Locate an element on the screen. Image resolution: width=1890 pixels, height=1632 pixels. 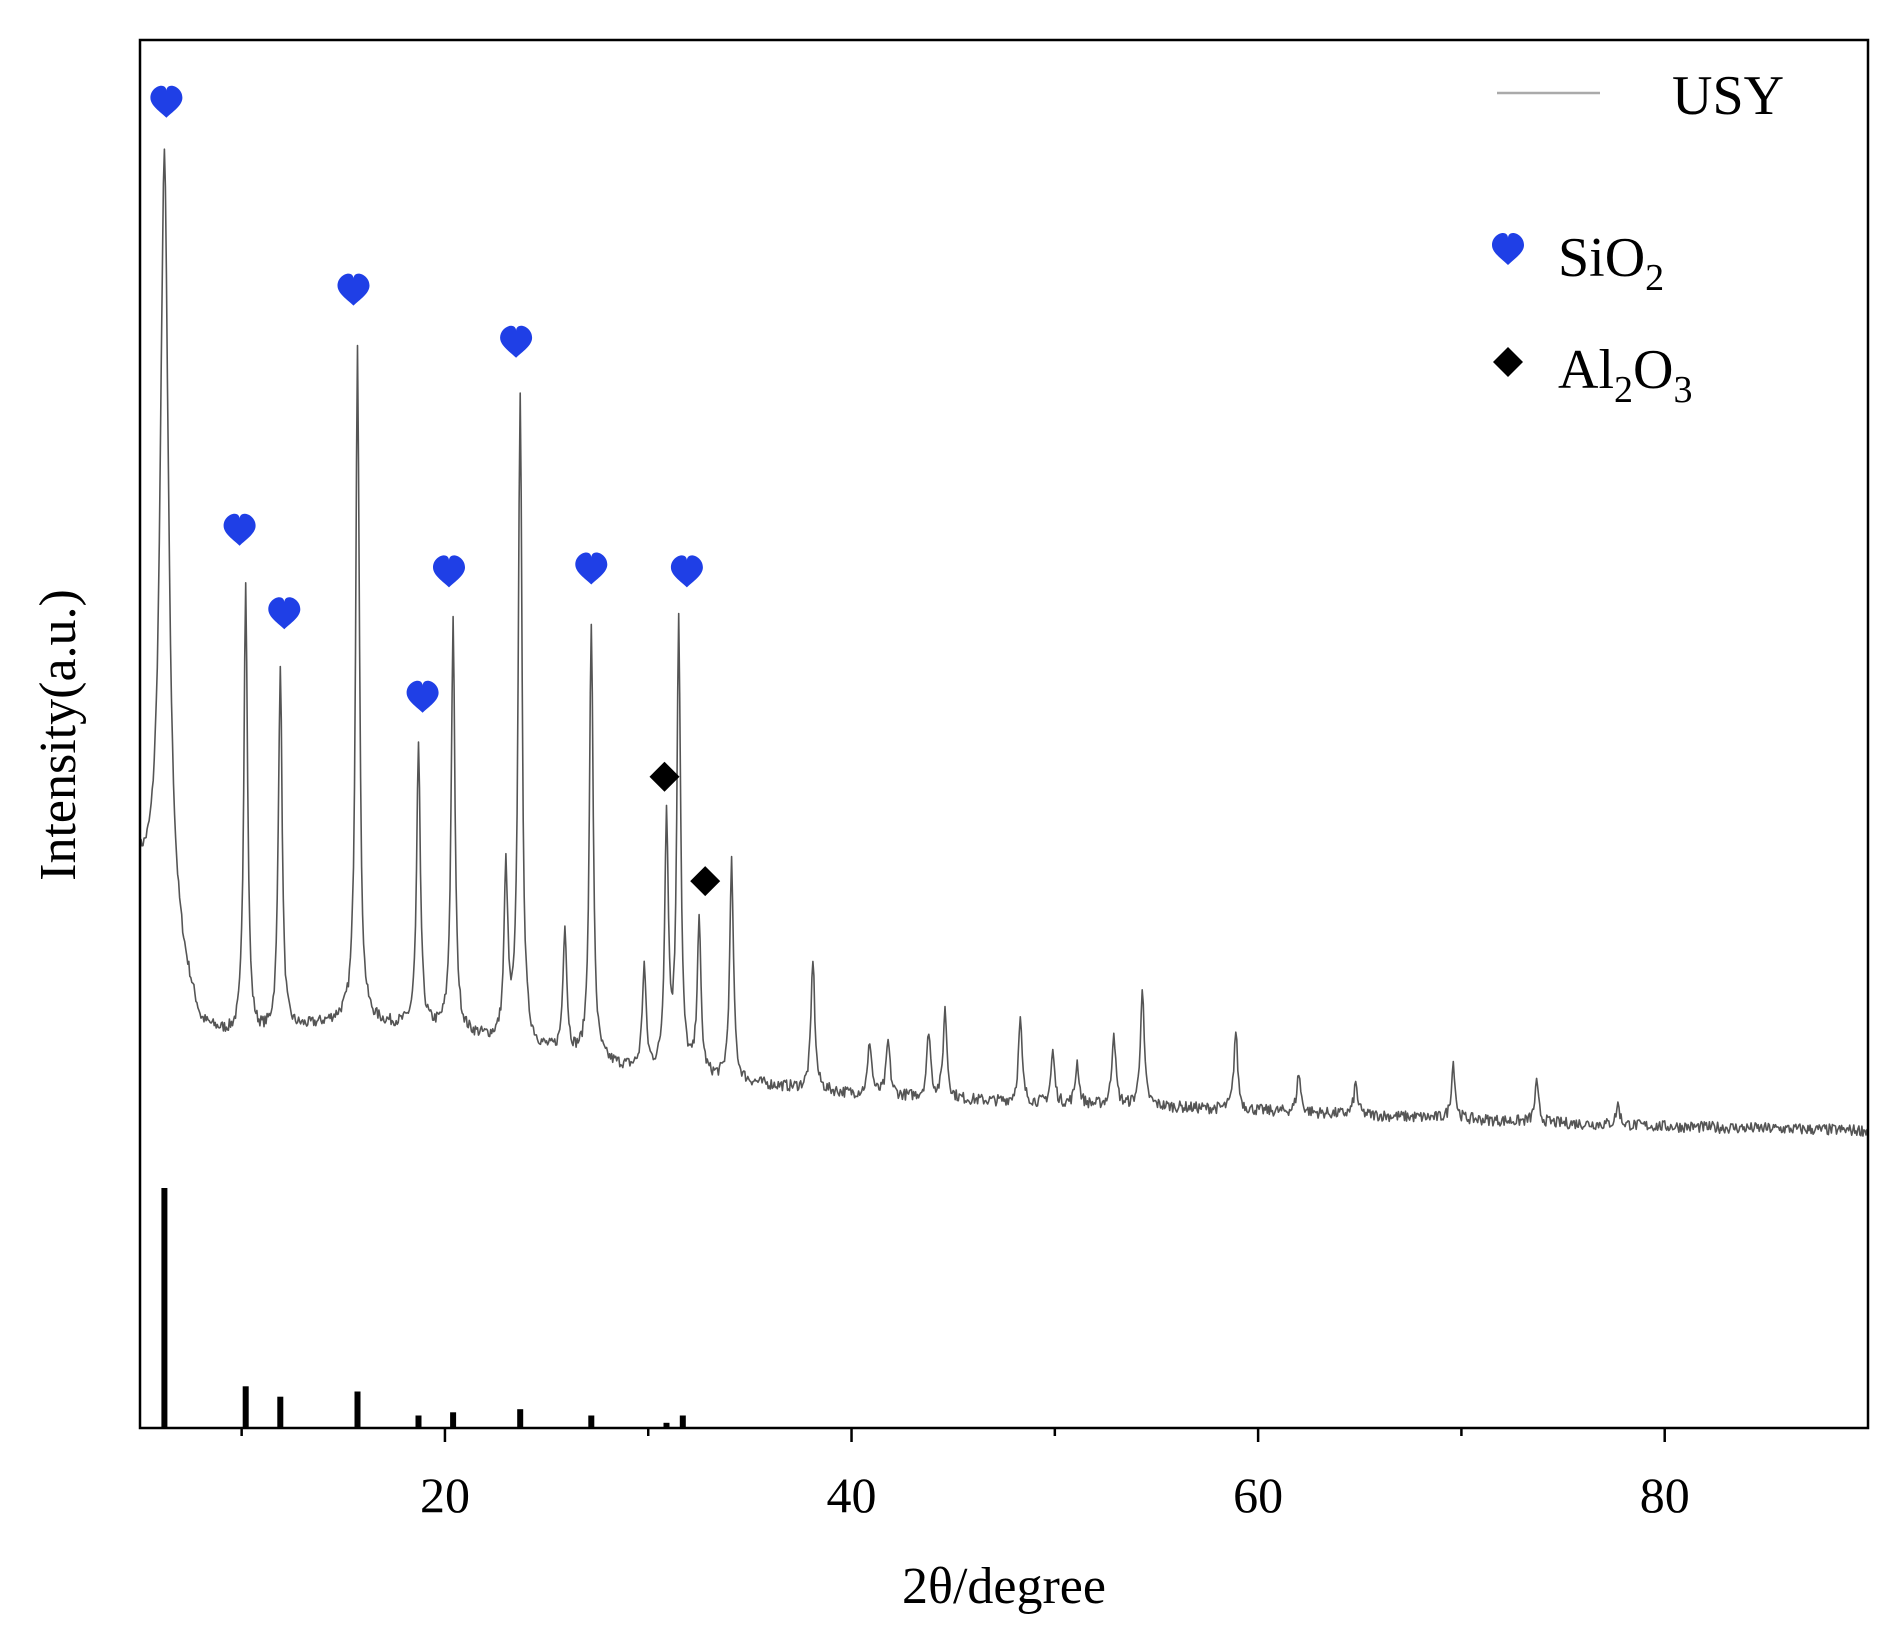
legend-heart-icon is located at coordinates (1508, 249).